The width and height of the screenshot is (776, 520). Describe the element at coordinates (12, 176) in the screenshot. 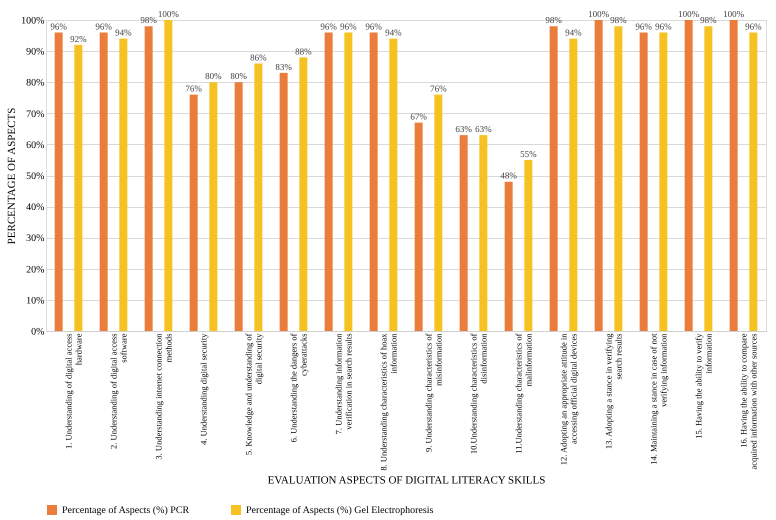

I see `y-axis-title: PERCENTAGE OF ASPECTS` at that location.